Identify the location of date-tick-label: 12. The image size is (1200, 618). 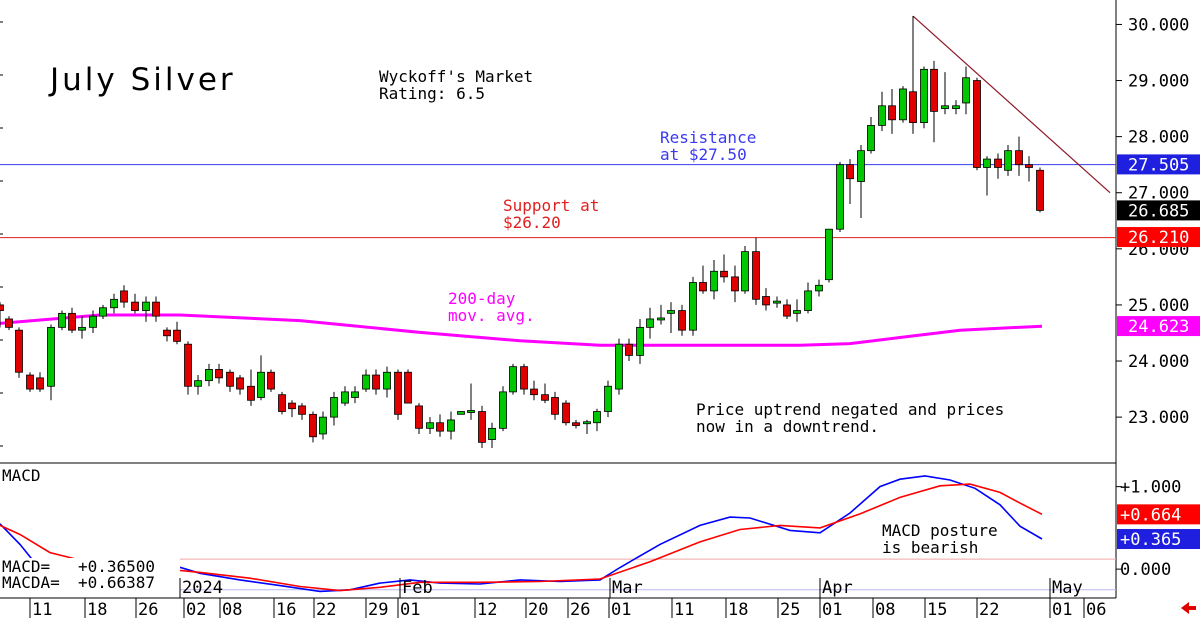
(487, 609).